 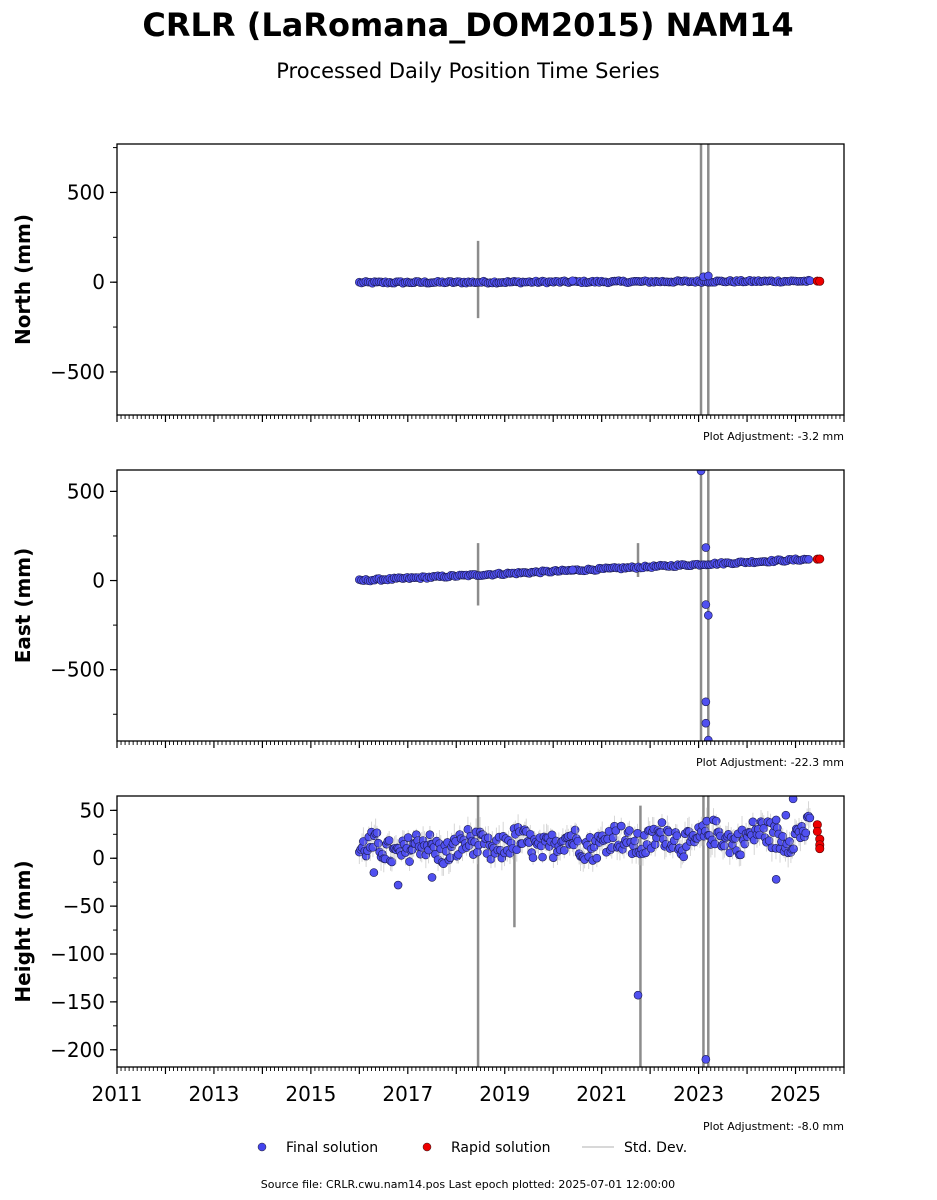 I want to click on plot-adjustment-note: Plot Adjustment: -8.0 mm, so click(x=773, y=1126).